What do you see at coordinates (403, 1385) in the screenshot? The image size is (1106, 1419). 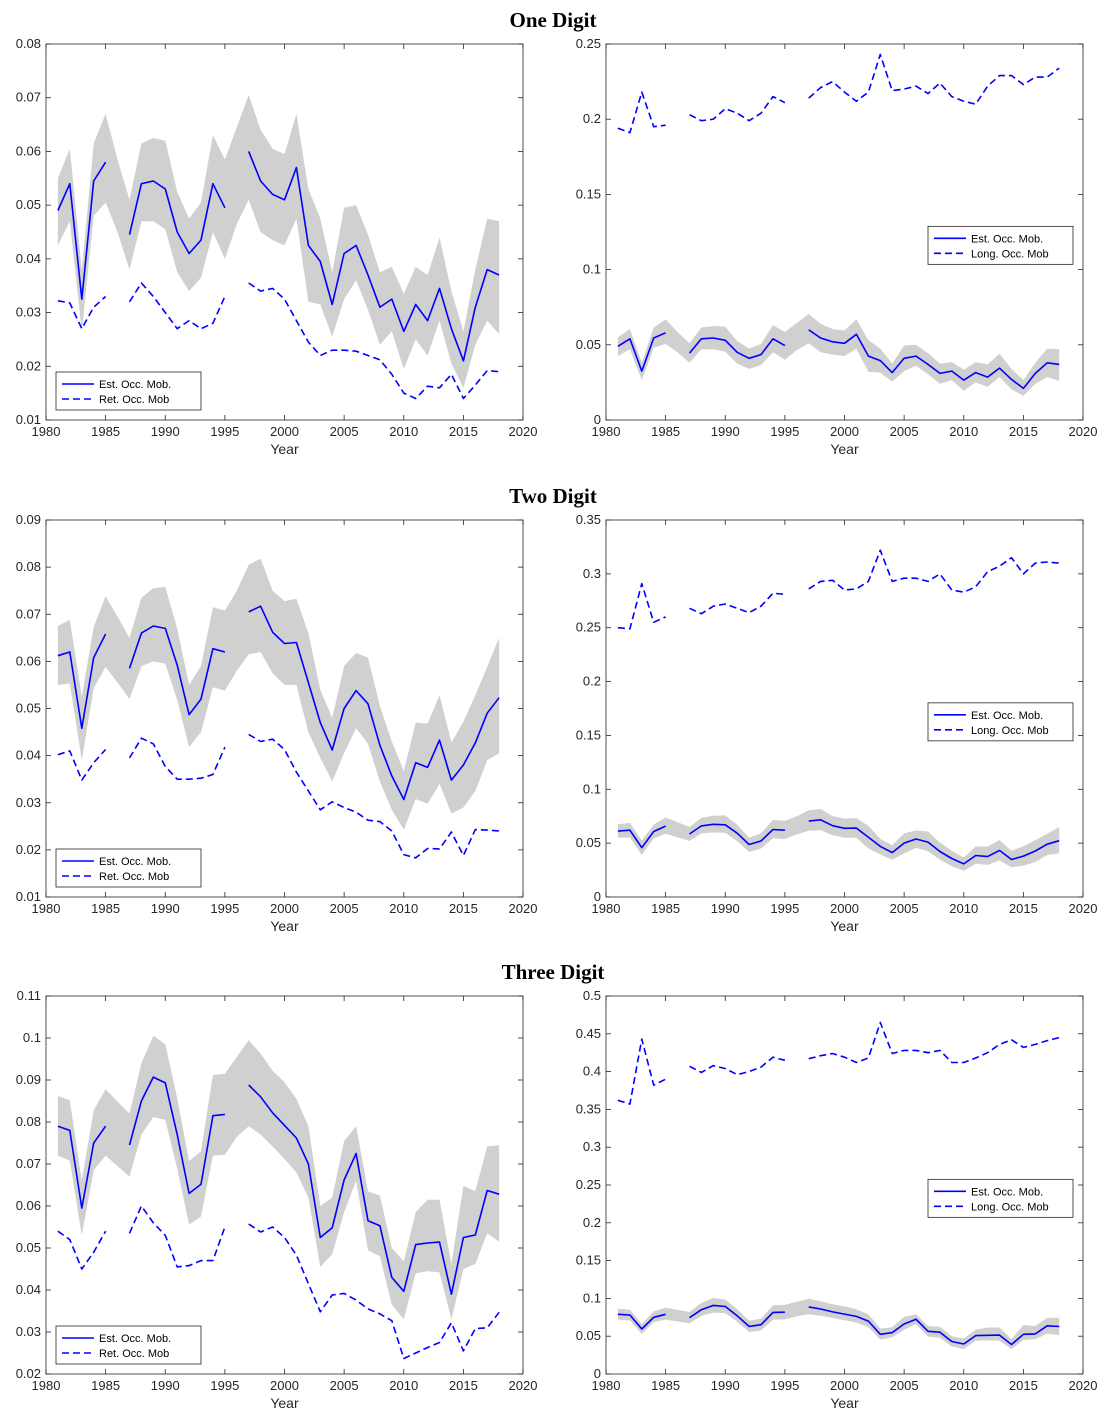 I see `chart-4-x-tick-label: 2010` at bounding box center [403, 1385].